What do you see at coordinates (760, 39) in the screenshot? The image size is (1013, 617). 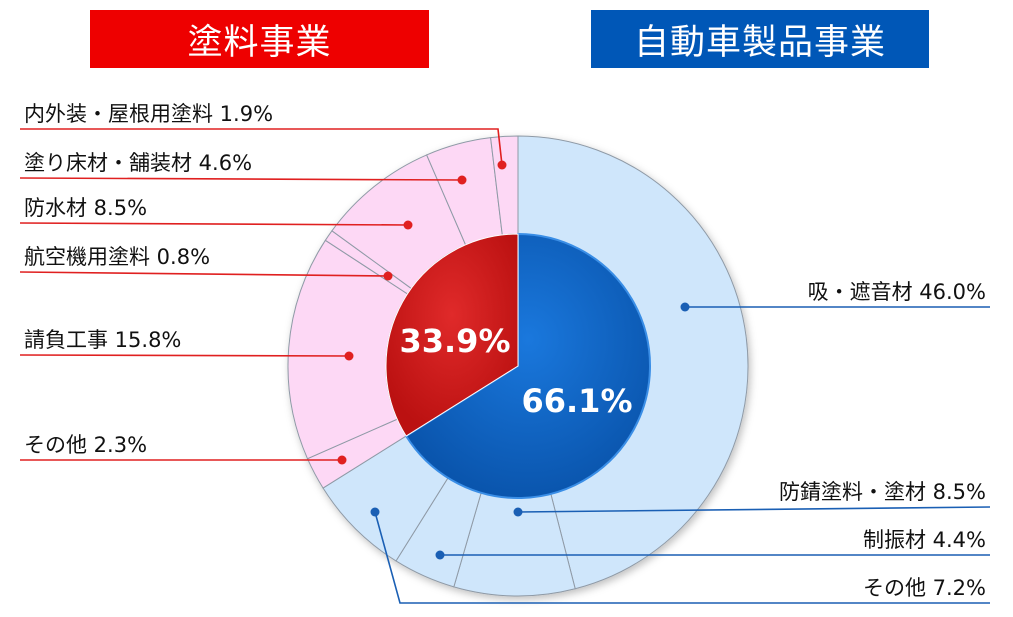 I see `automotive-business-header: 自動車製品事業` at bounding box center [760, 39].